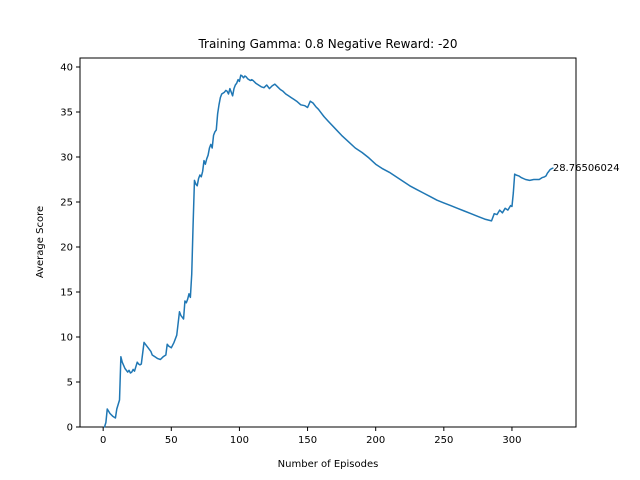 The image size is (640, 480). Describe the element at coordinates (66, 203) in the screenshot. I see `y-tick-label-5: 25` at that location.